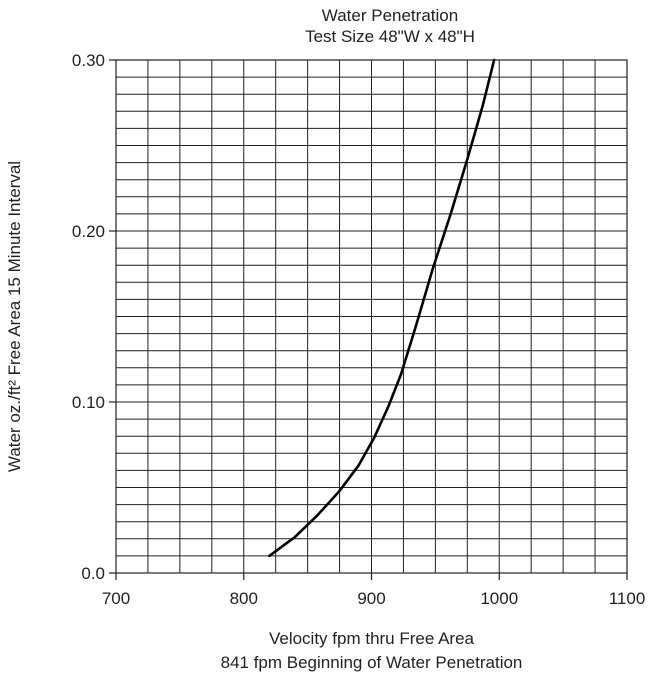  What do you see at coordinates (88, 231) in the screenshot?
I see `y-tick-label: 0.20` at bounding box center [88, 231].